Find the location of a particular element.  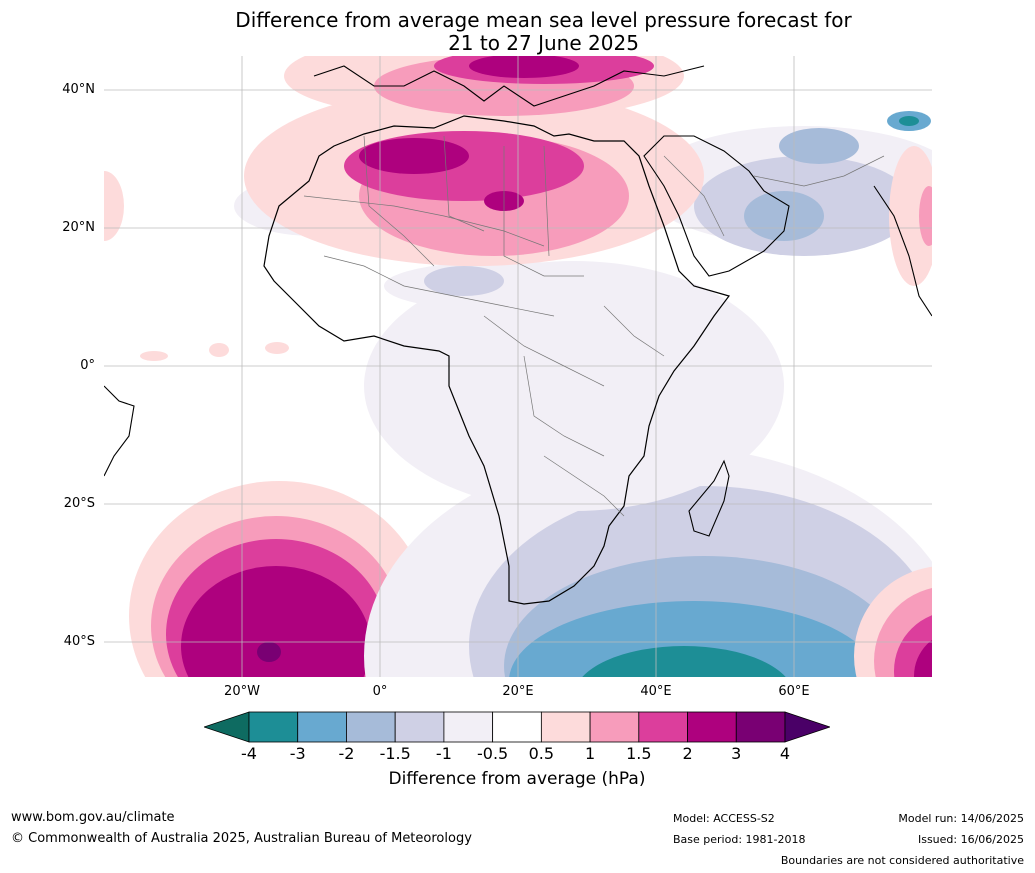

lat-label-20s: 20°S is located at coordinates (79, 503).